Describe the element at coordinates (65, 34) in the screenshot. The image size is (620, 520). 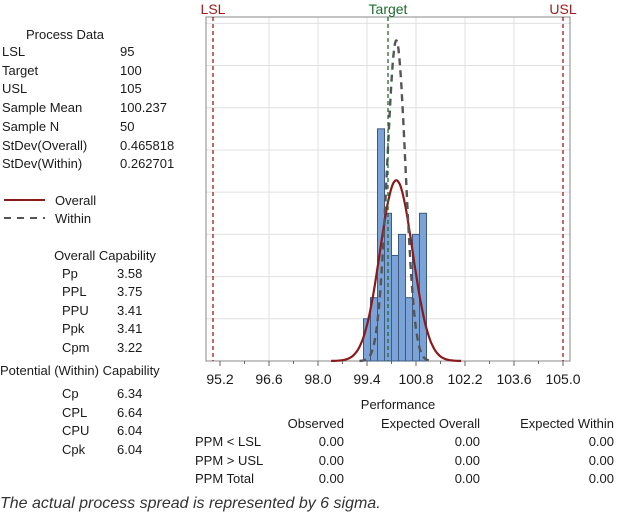
I see `process-data-title: Process Data` at that location.